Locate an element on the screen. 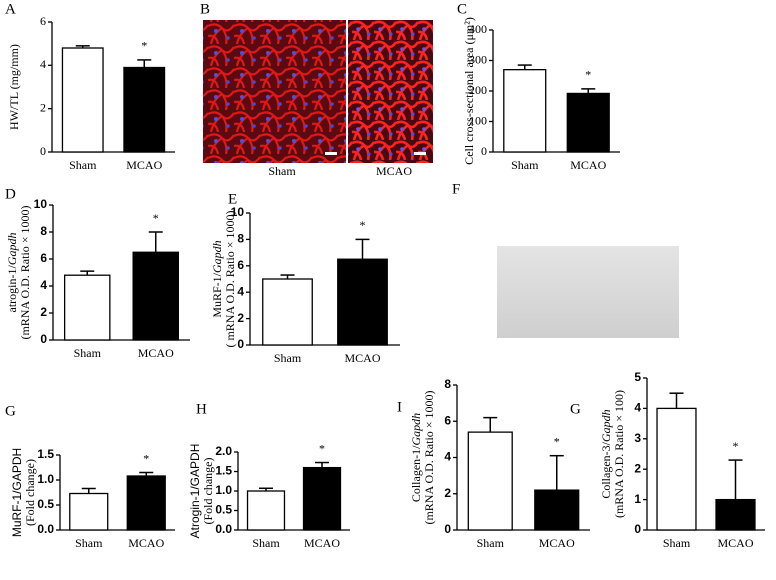 This screenshot has width=776, height=580. y-axis-label: Atrogin-1/GAPDH is located at coordinates (195, 491).